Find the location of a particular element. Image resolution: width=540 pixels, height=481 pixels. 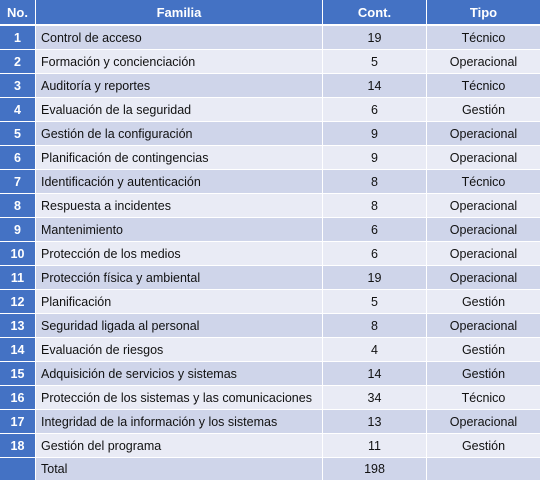

header-cont: Cont. is located at coordinates (375, 13).